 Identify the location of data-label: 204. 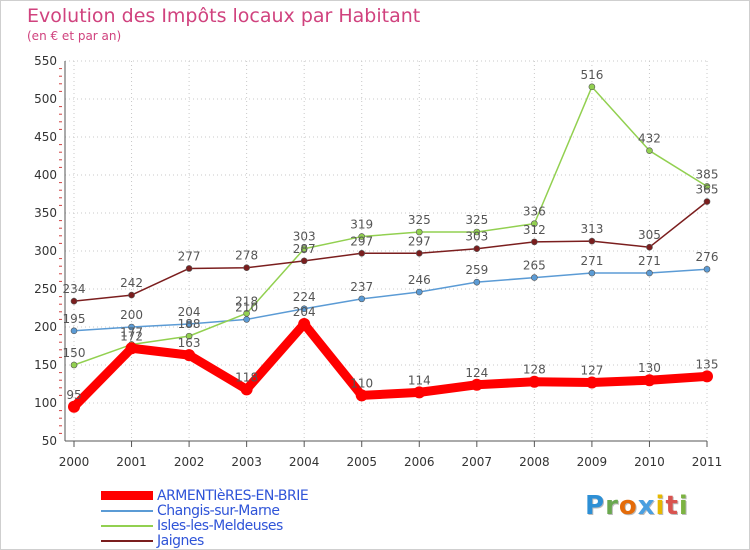
(304, 312).